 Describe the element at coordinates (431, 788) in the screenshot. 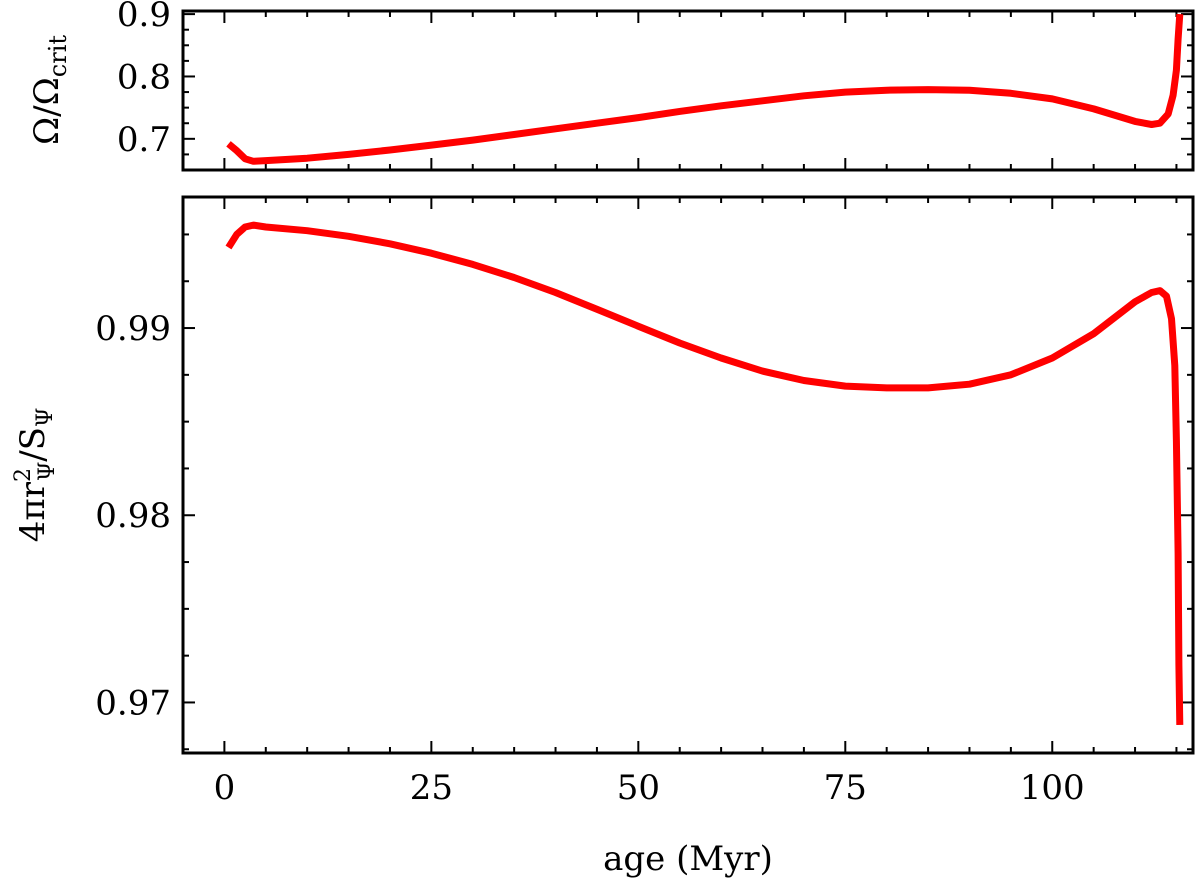

I see `x-tick-label: 25` at that location.